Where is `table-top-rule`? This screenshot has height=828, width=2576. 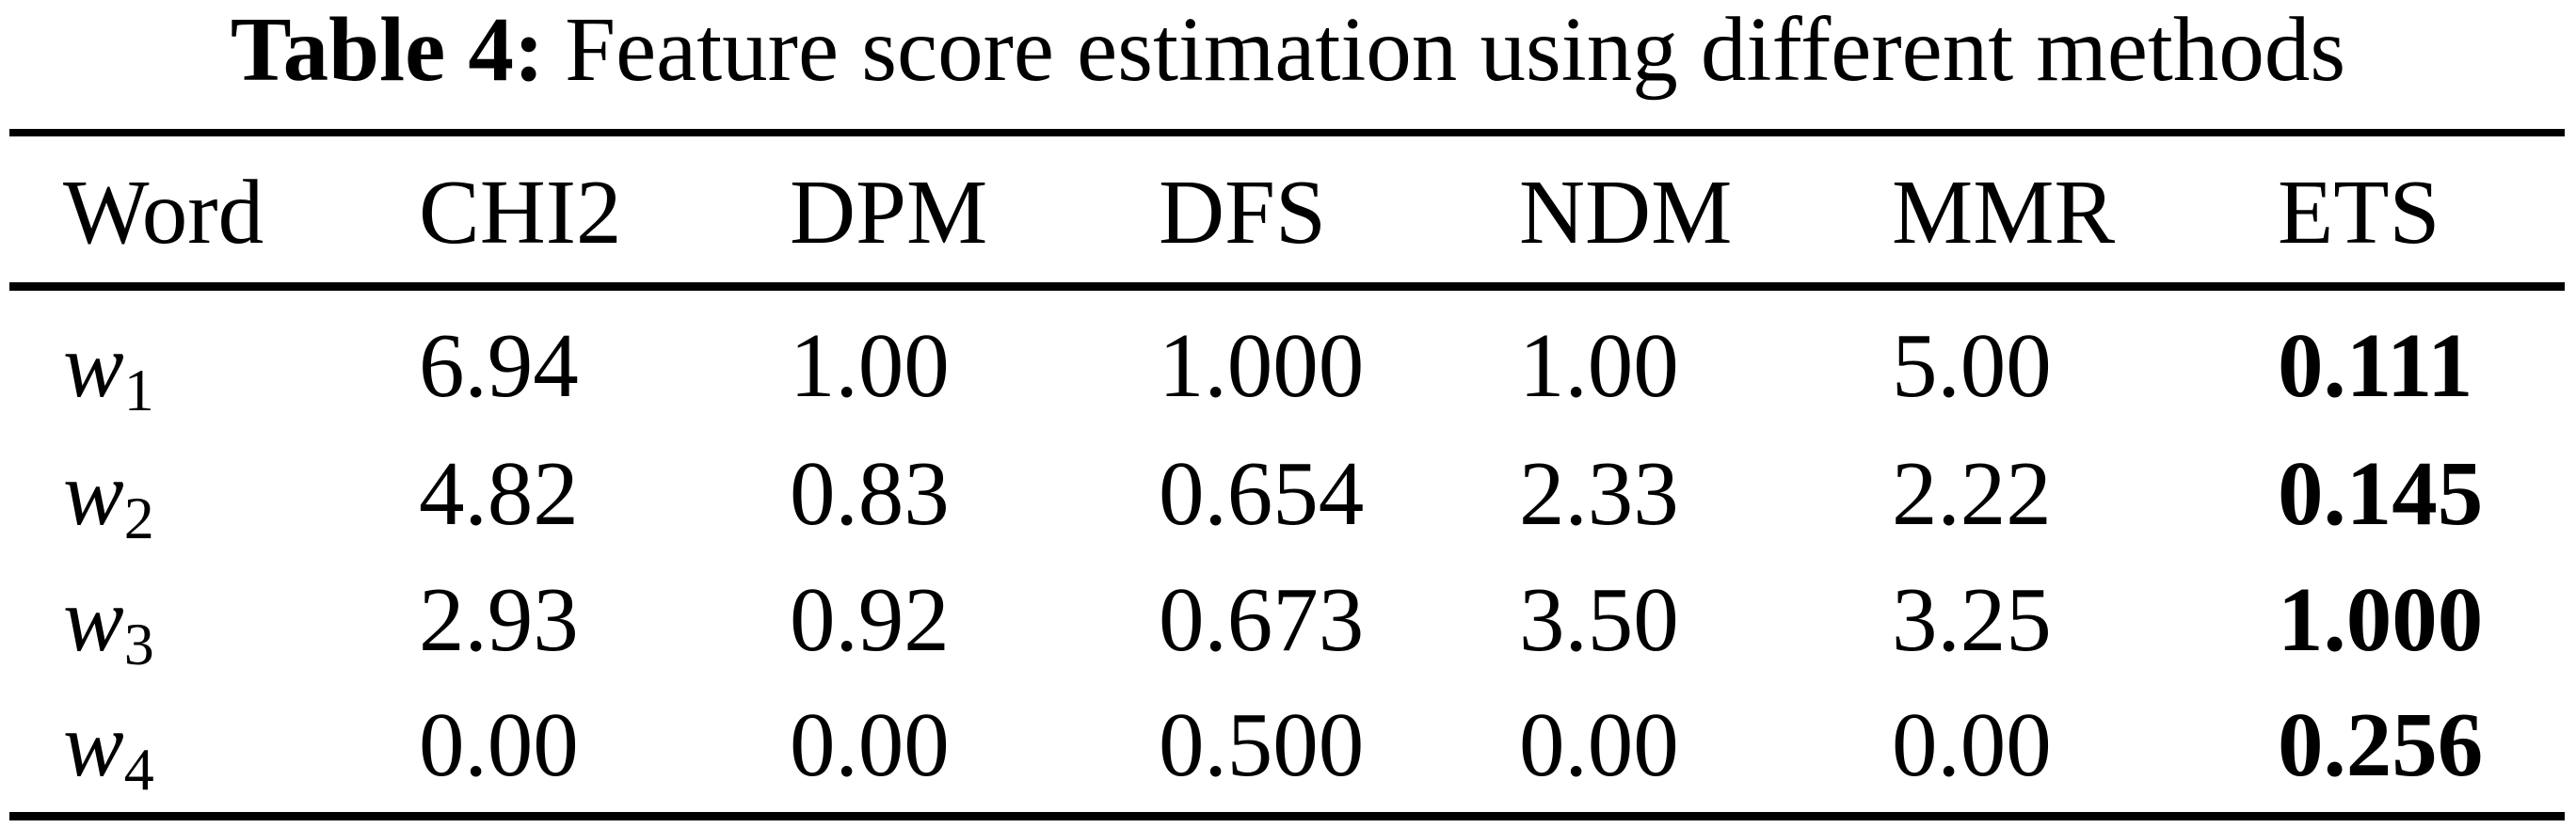 table-top-rule is located at coordinates (1287, 133).